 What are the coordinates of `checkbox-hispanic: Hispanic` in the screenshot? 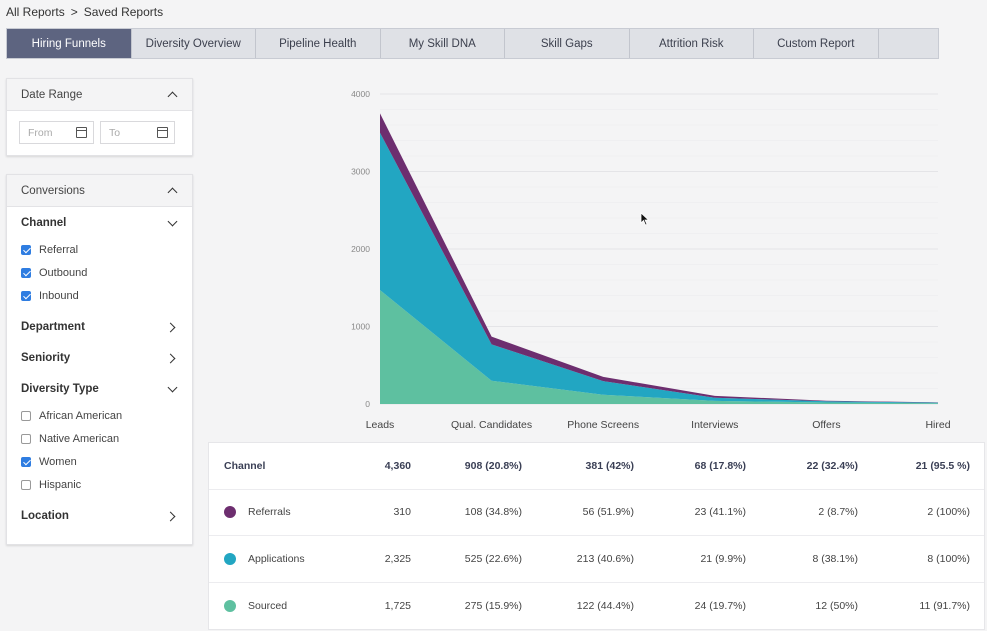 It's located at (99, 484).